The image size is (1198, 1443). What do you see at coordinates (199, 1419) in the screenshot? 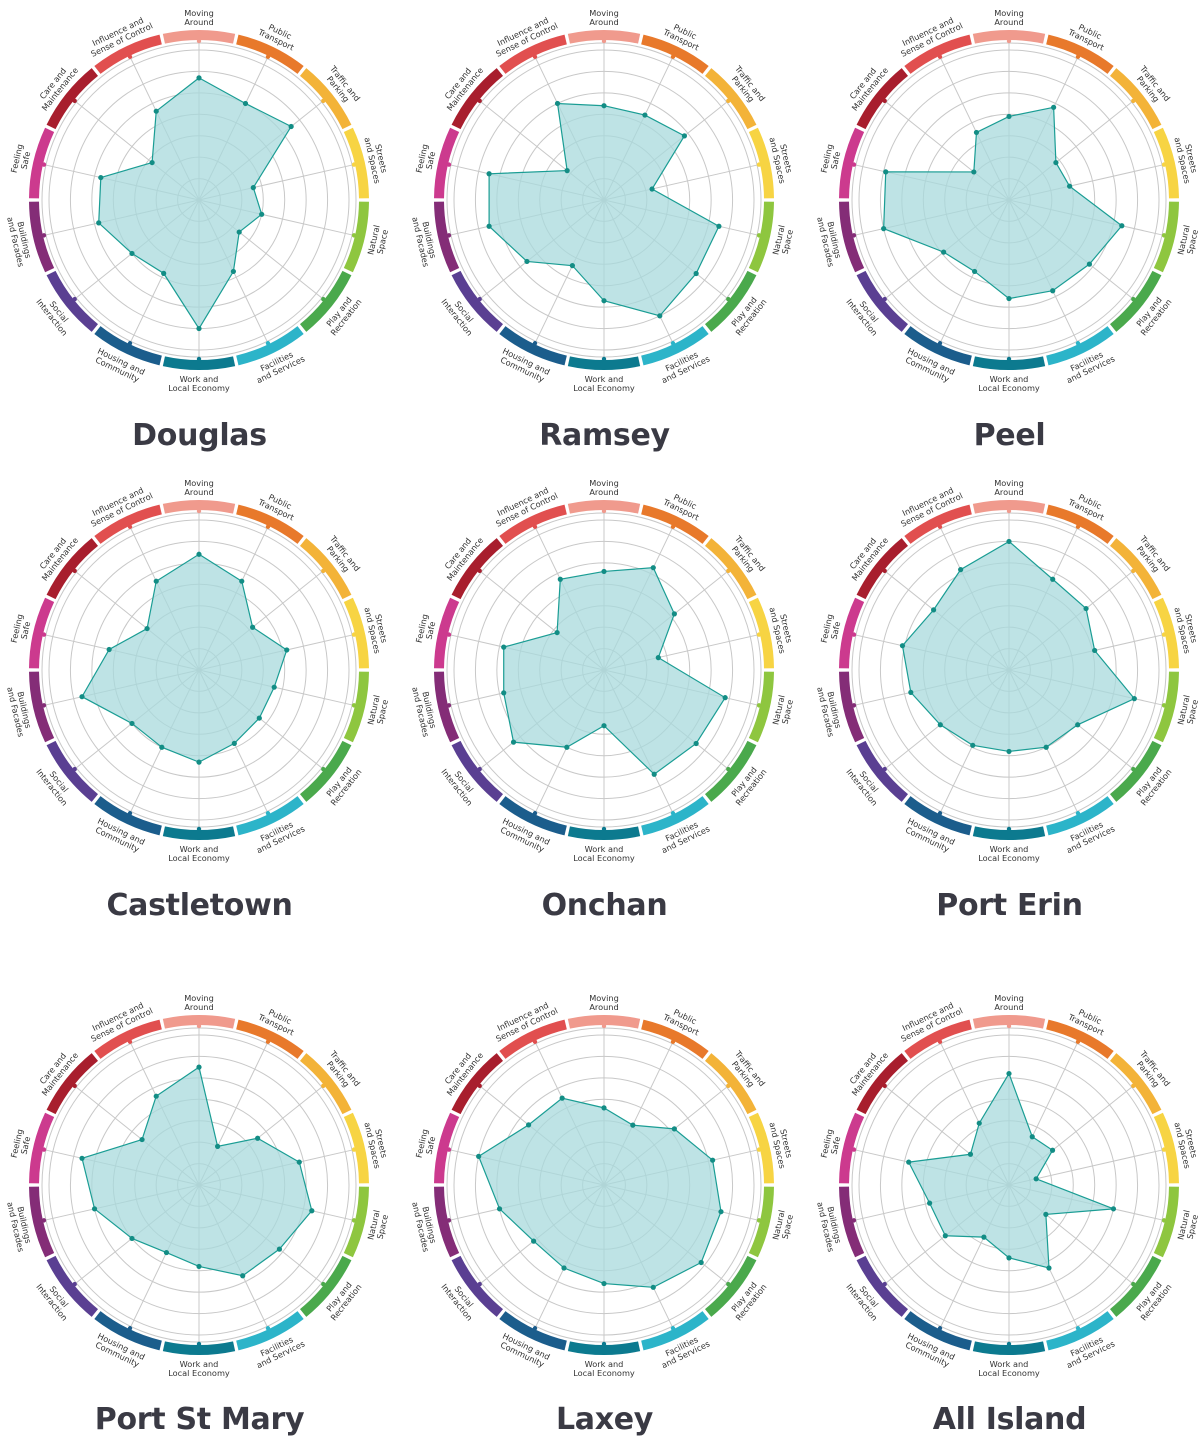
I see `chart-title: Port St Mary` at bounding box center [199, 1419].